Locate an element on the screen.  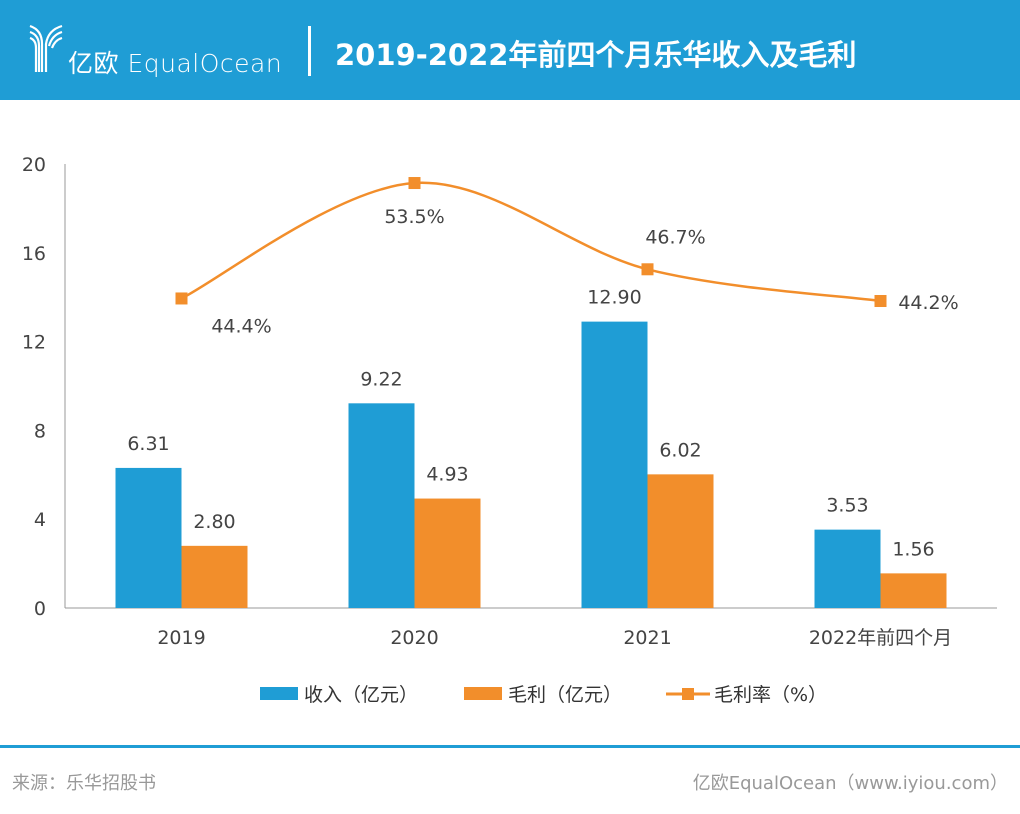
data-label: 9.22 is located at coordinates (381, 379).